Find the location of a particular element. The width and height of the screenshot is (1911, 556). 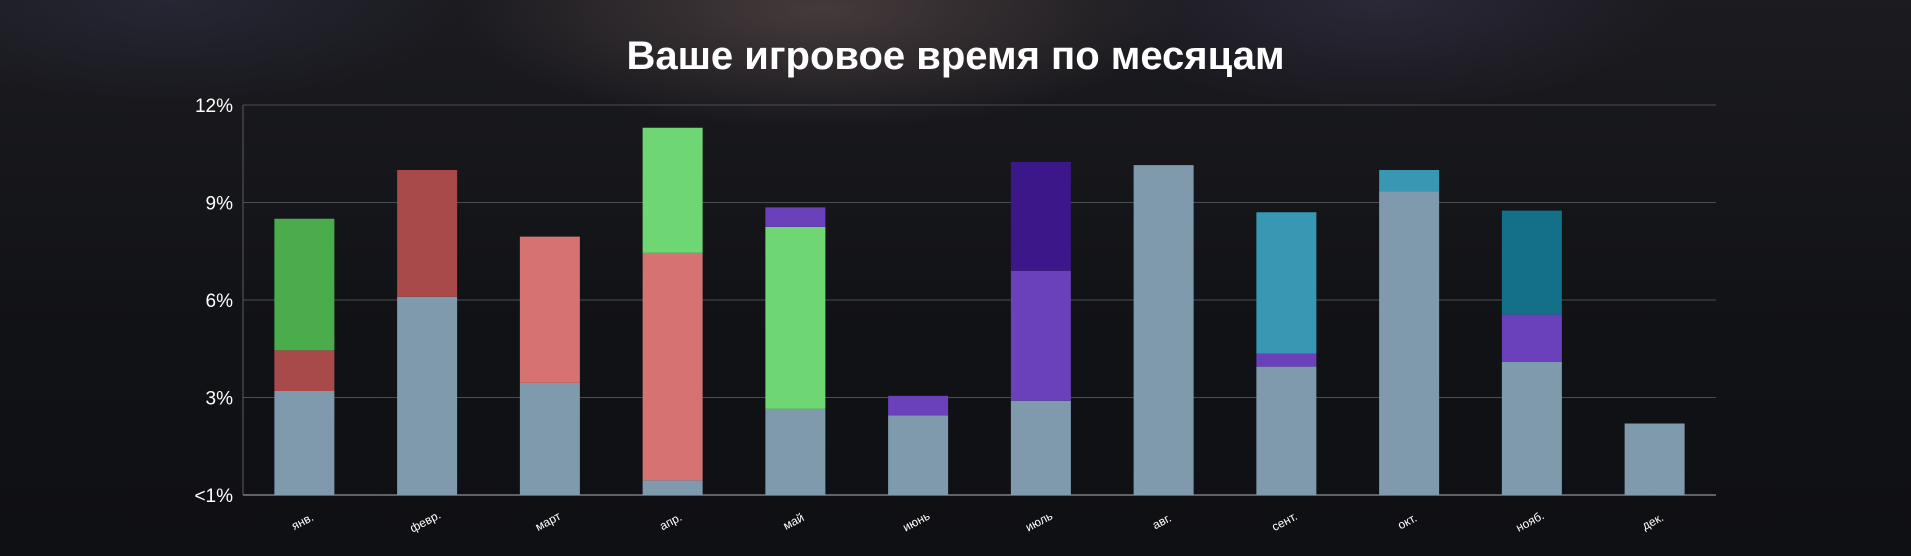

x-tick-label: янв. is located at coordinates (302, 521).